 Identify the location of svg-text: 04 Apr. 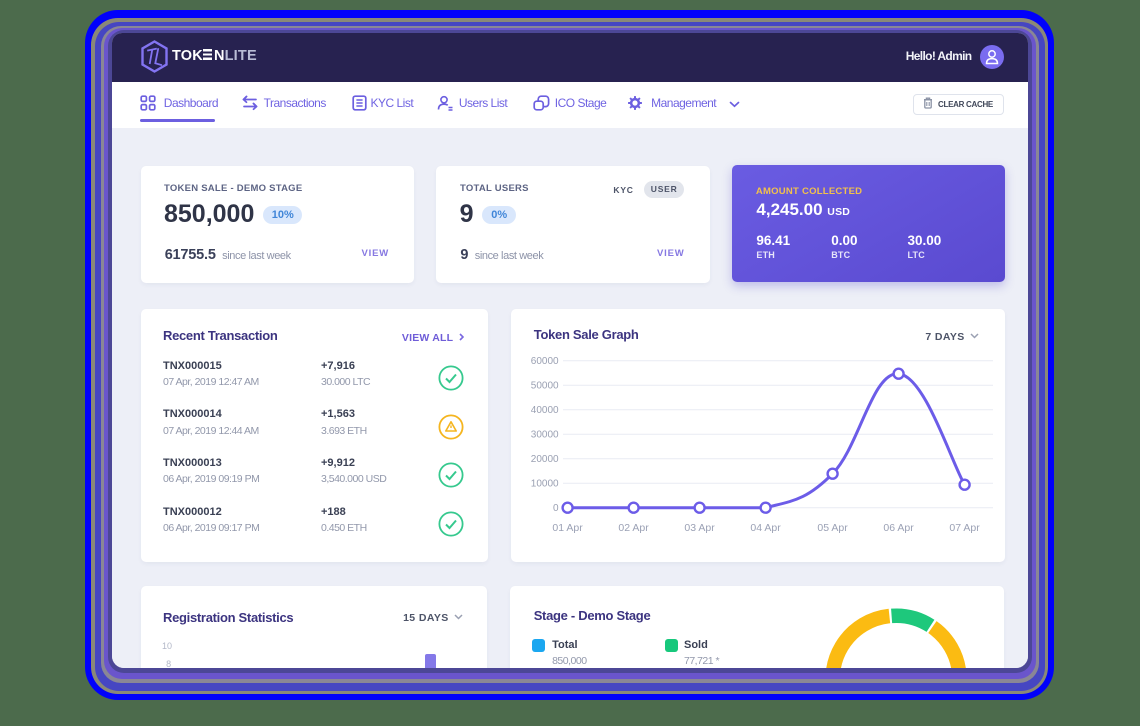
(765, 528).